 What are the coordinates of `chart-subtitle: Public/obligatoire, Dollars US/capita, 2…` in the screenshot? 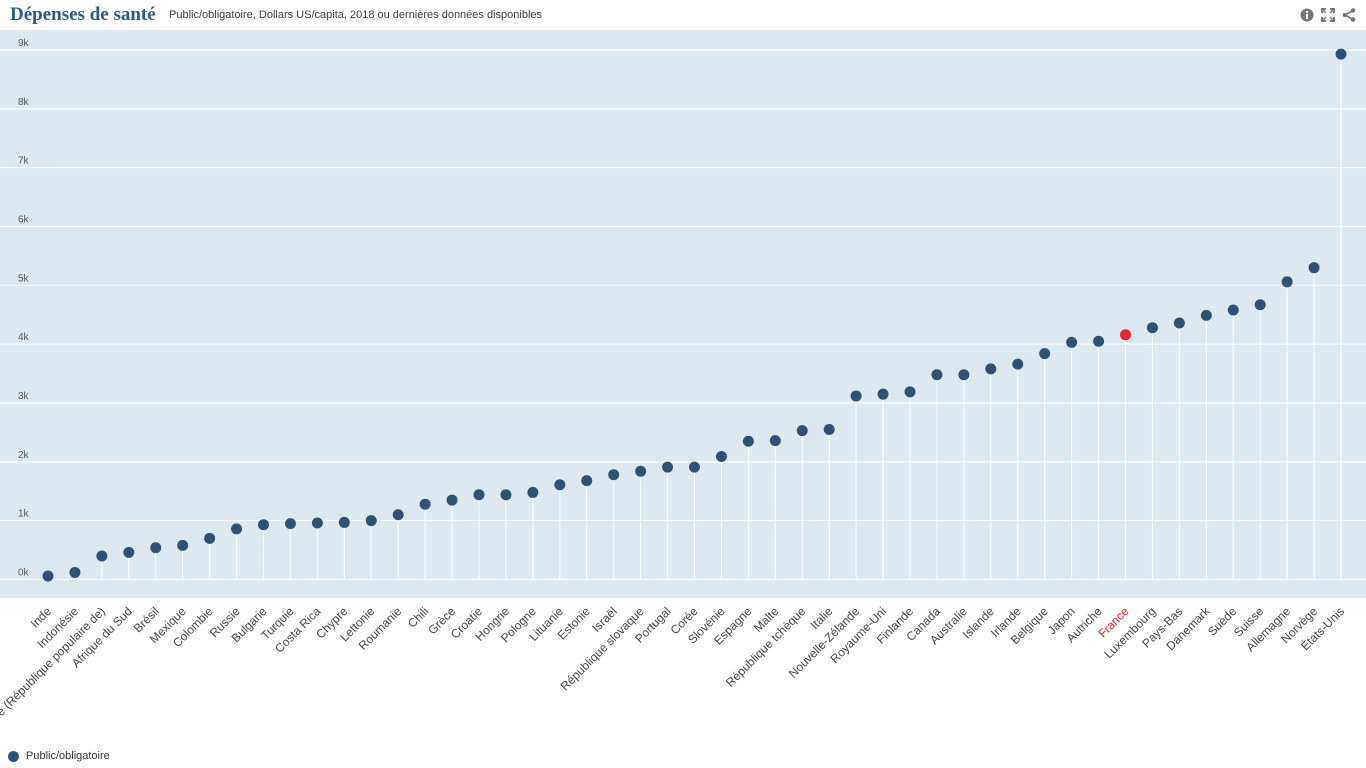 It's located at (356, 15).